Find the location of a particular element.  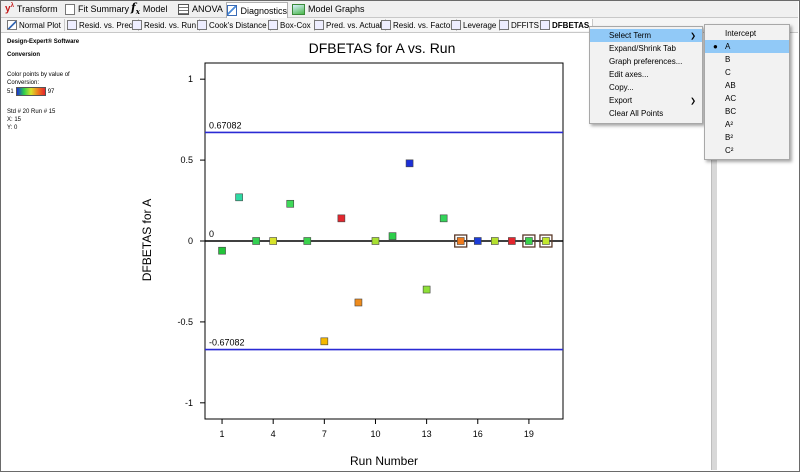

anova-icon is located at coordinates (183, 9).